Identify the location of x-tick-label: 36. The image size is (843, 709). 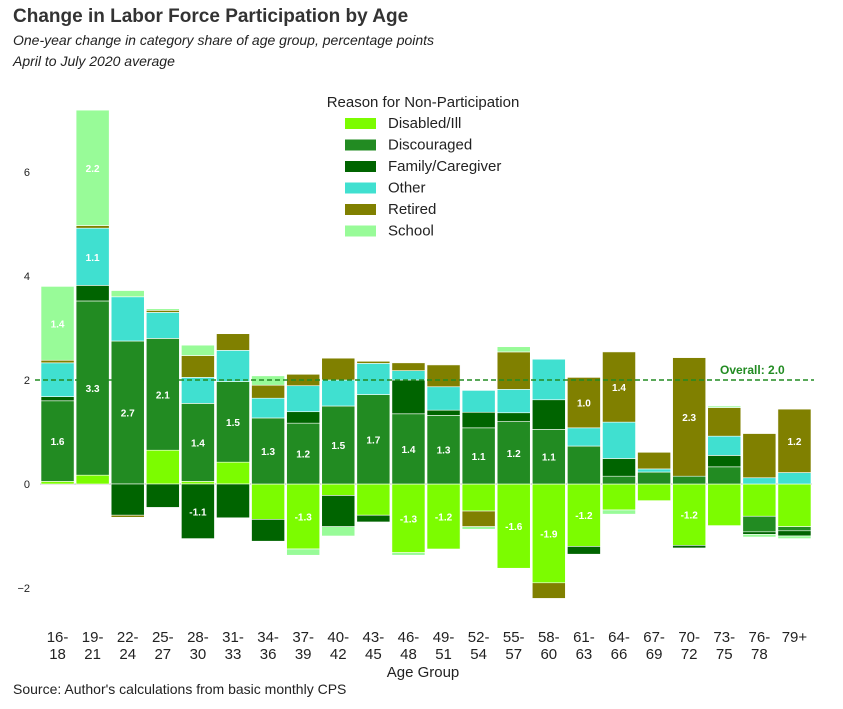
(268, 654).